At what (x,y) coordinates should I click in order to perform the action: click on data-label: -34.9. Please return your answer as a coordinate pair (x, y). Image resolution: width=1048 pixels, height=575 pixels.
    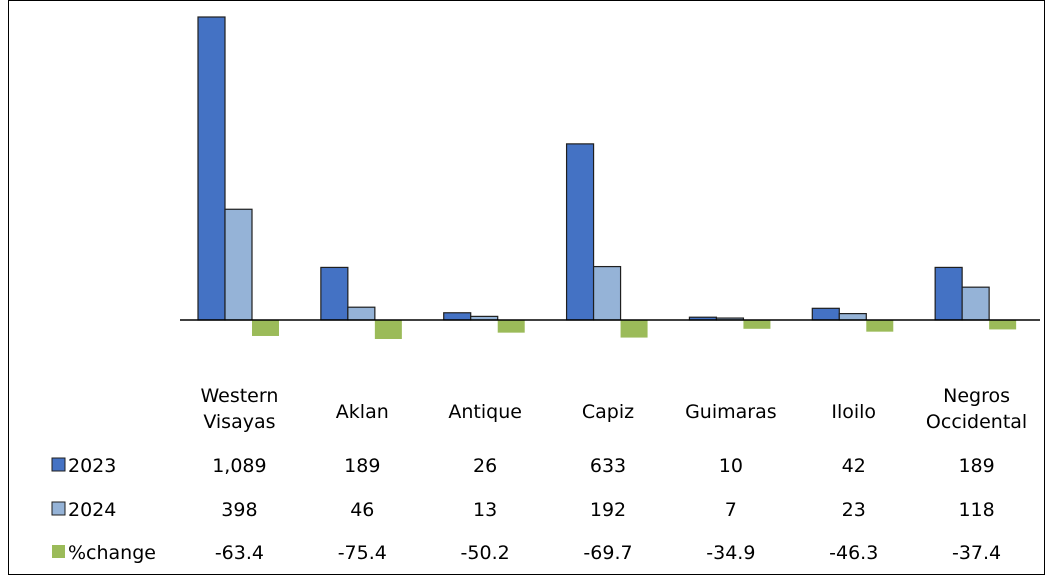
    Looking at the image, I should click on (730, 553).